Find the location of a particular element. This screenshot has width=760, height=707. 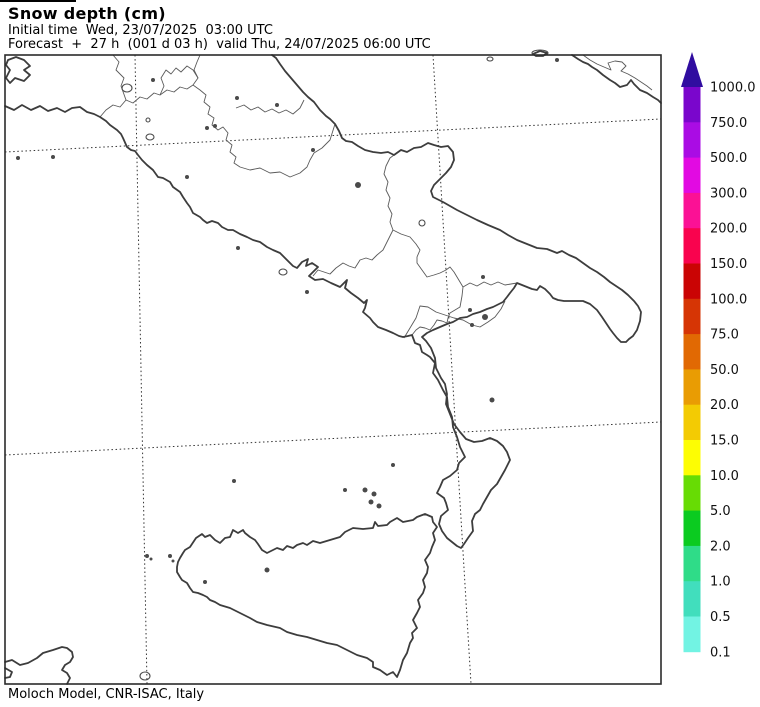

colorbar-label: 20.0 is located at coordinates (724, 405).